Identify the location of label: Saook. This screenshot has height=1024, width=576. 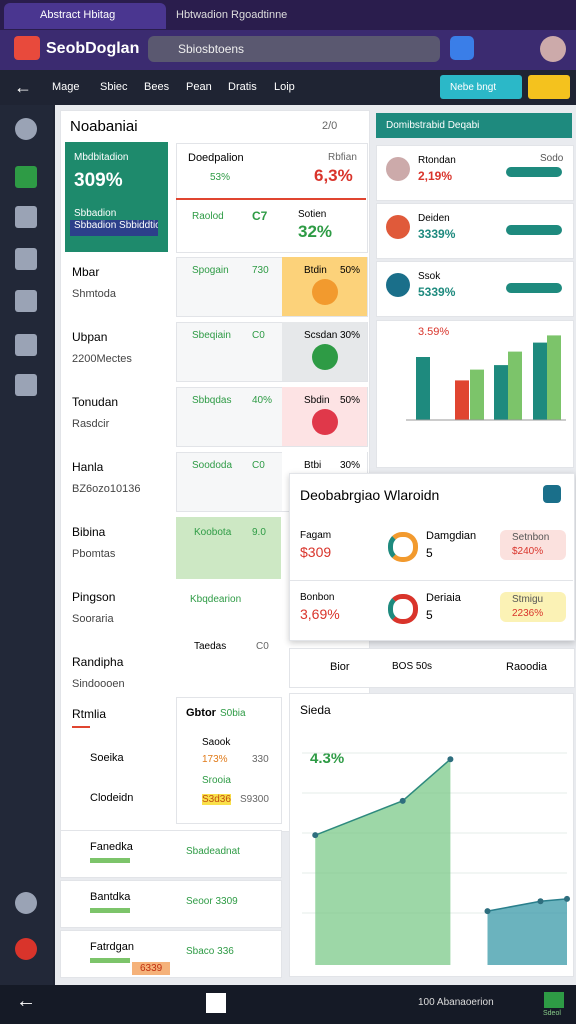
(216, 742).